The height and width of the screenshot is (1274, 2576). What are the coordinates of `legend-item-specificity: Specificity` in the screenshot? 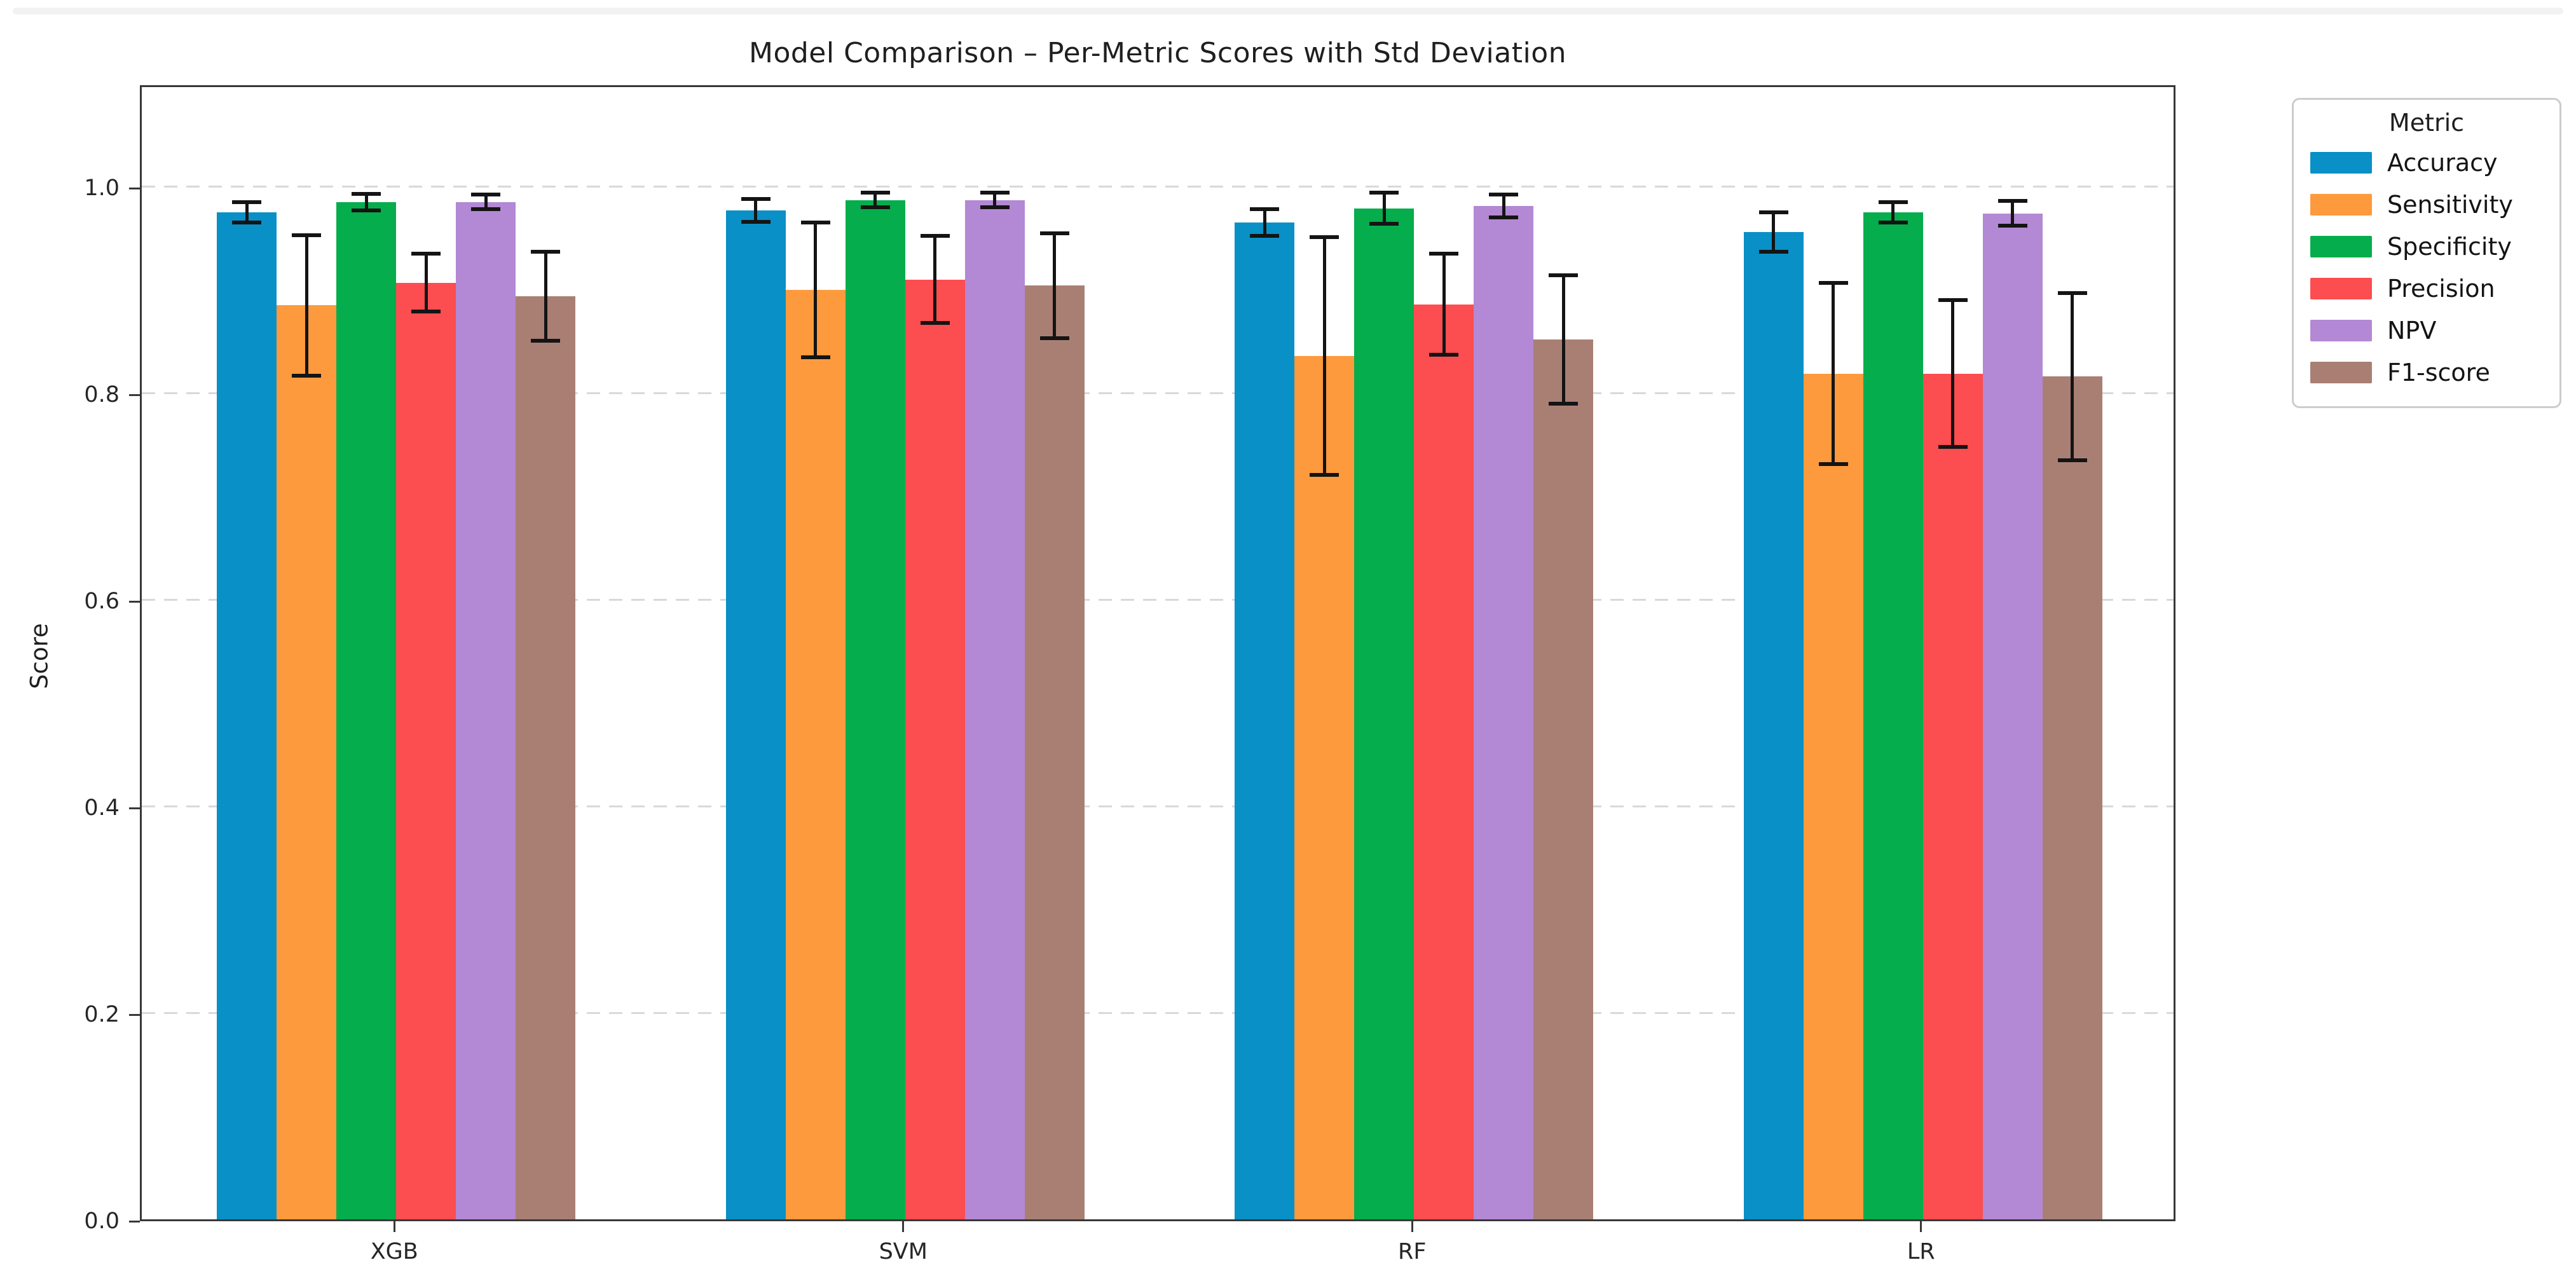 It's located at (2426, 247).